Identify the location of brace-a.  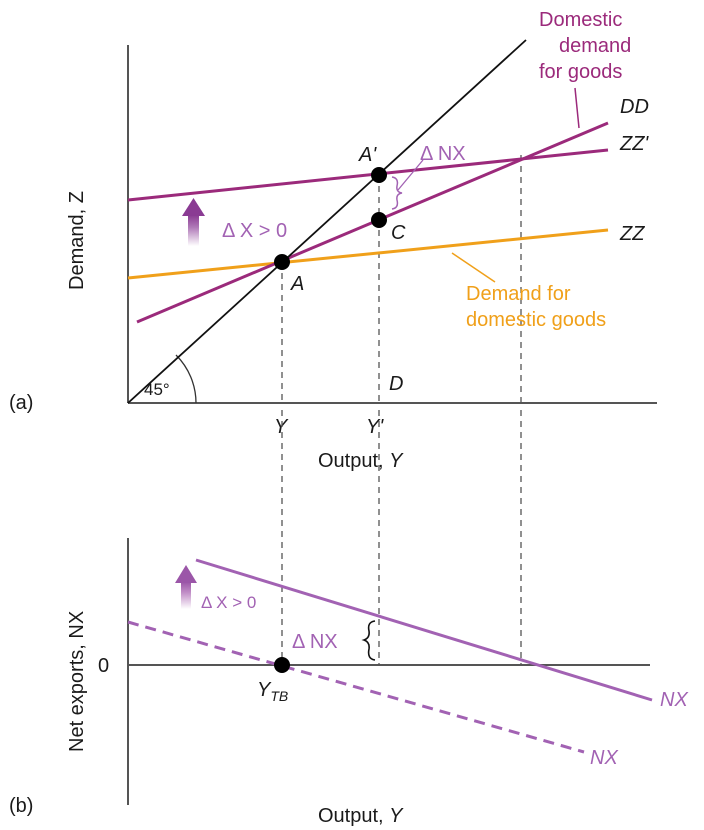
(397, 193).